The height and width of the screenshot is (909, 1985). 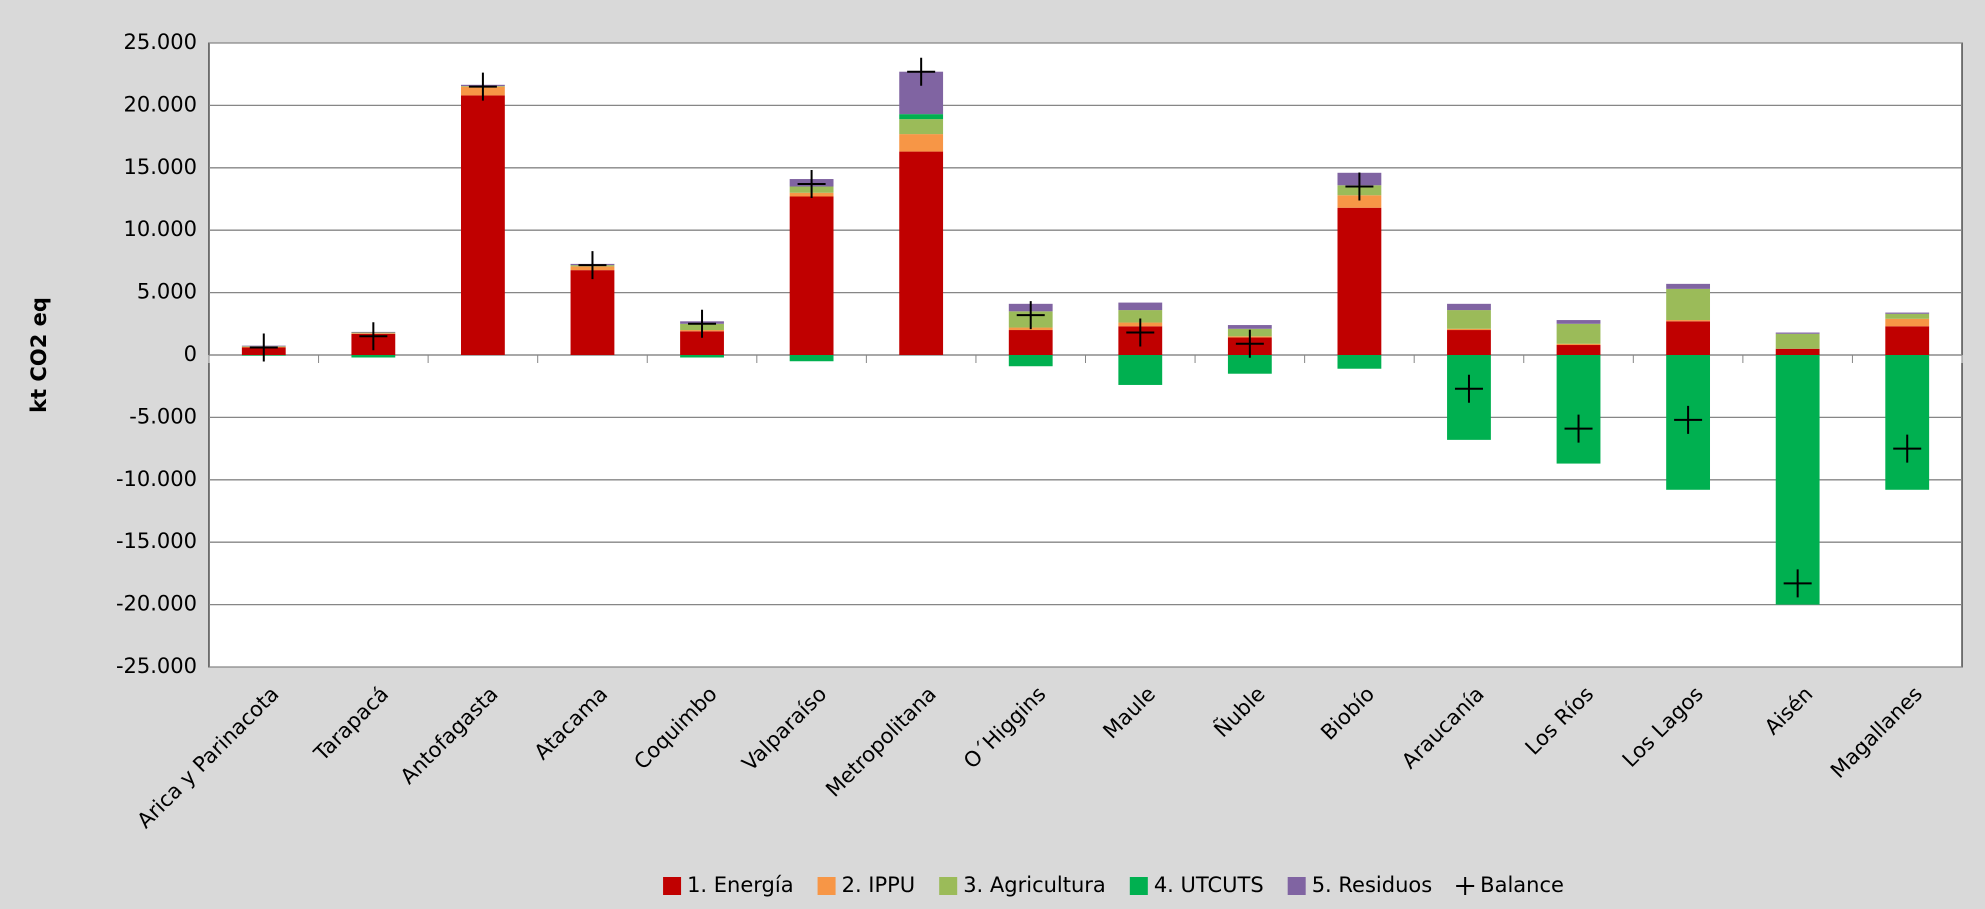 What do you see at coordinates (156, 666) in the screenshot?
I see `y-tick-label: -25.000` at bounding box center [156, 666].